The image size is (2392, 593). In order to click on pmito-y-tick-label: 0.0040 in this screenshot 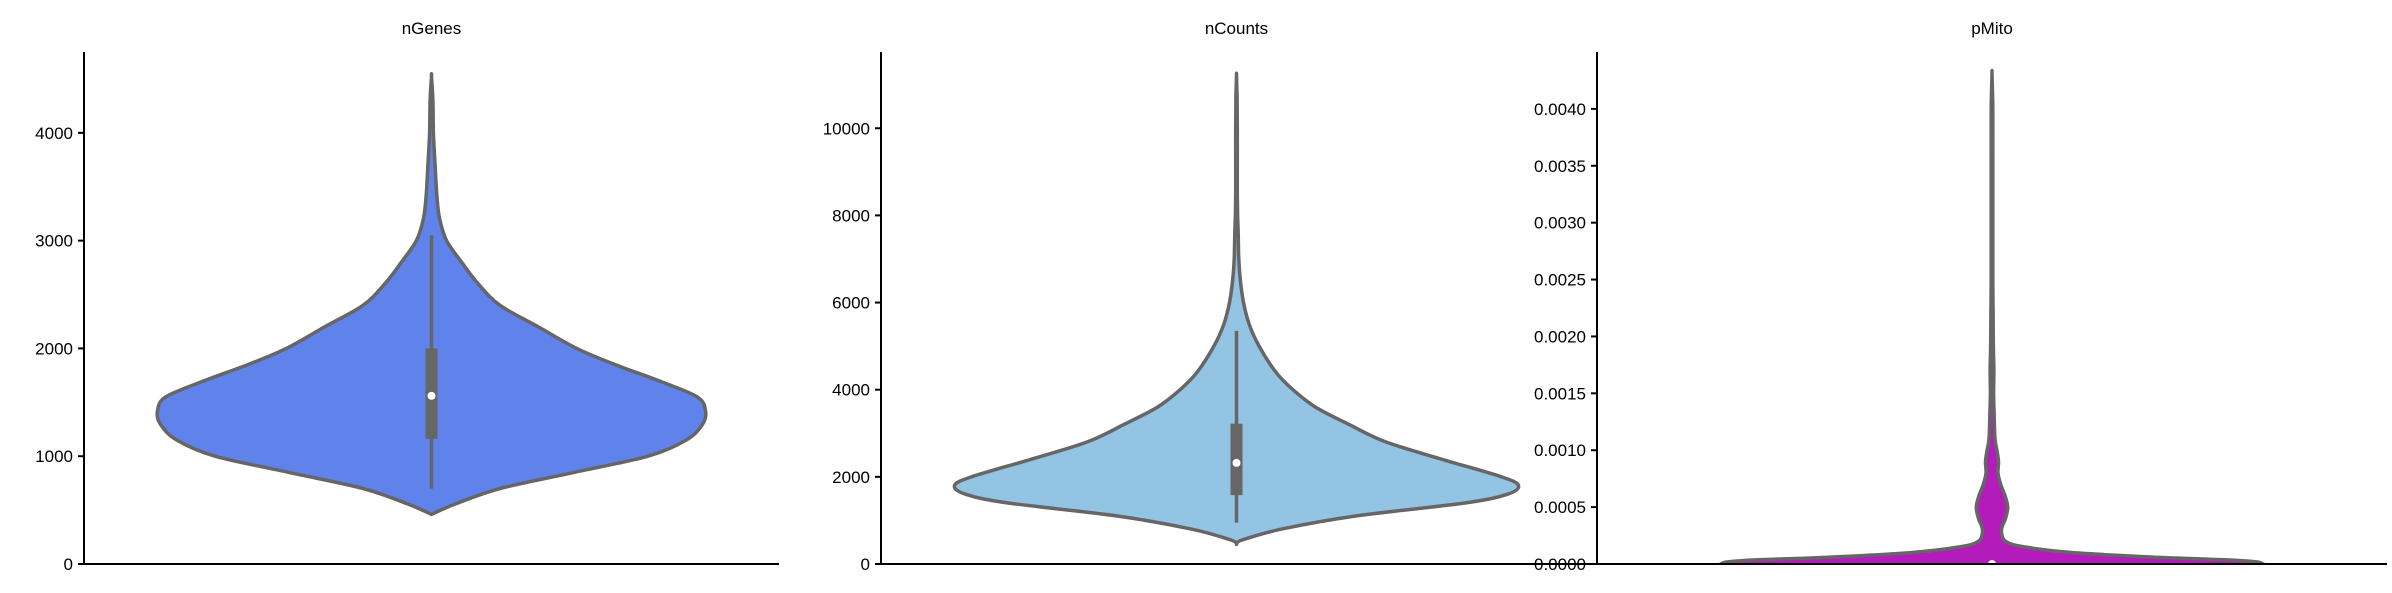, I will do `click(1560, 109)`.